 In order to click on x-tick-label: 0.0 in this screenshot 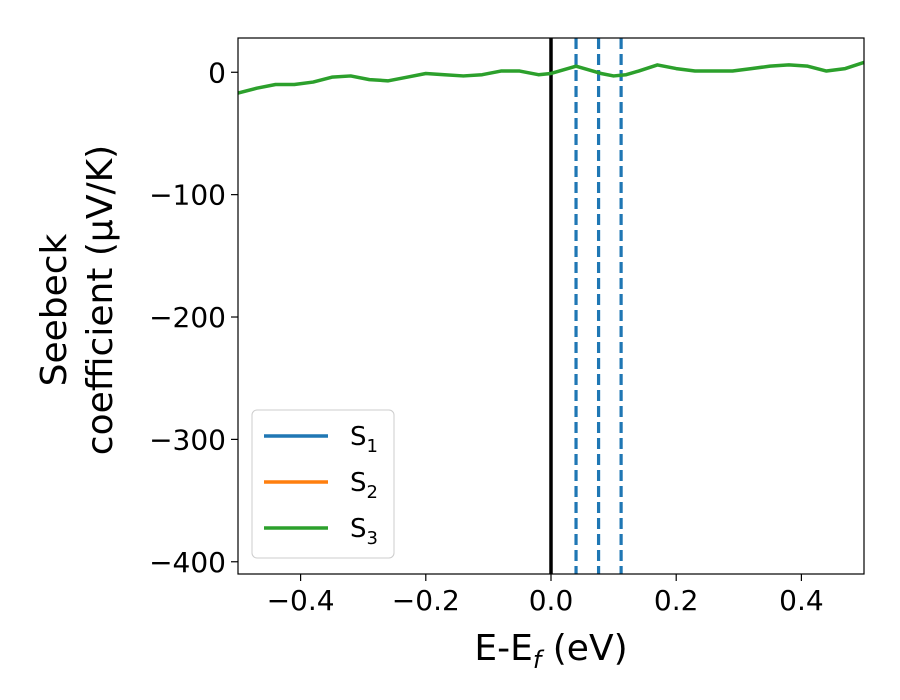, I will do `click(551, 600)`.